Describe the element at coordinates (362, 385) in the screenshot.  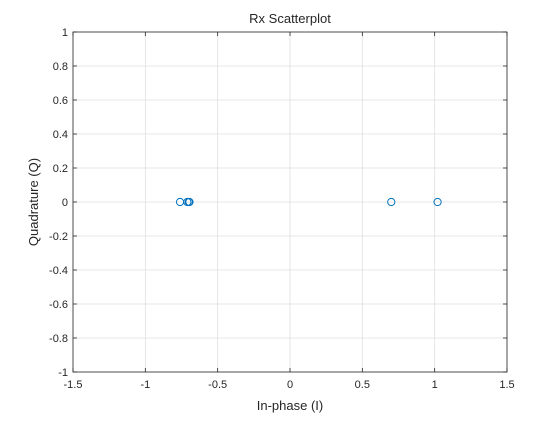
I see `x-tick-label: 0.5` at that location.